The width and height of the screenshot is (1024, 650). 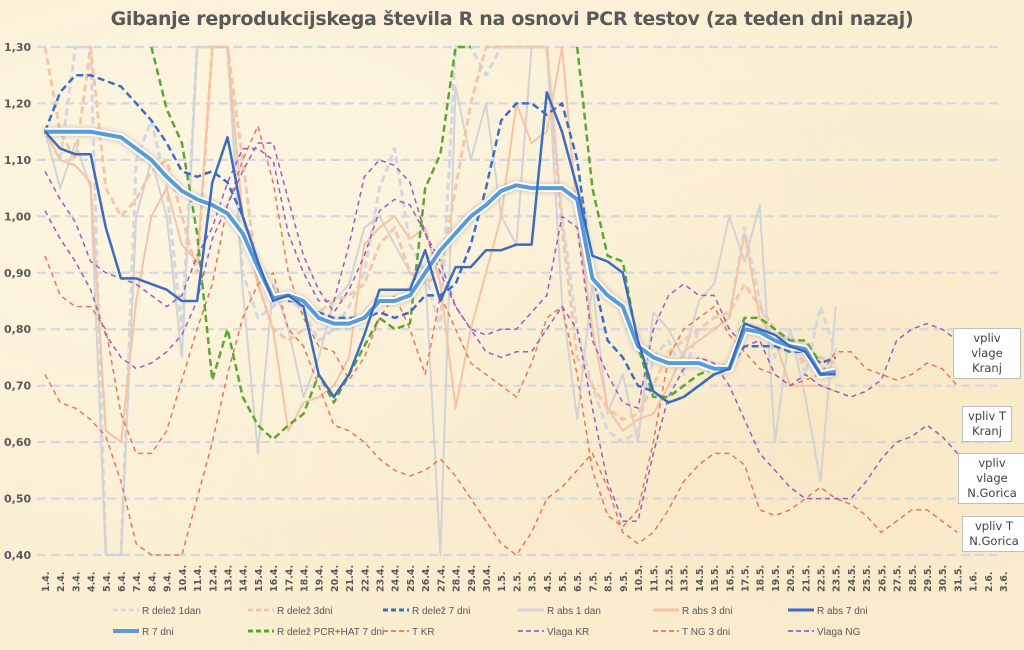 I want to click on x-tick-label: 1.6., so click(x=974, y=582).